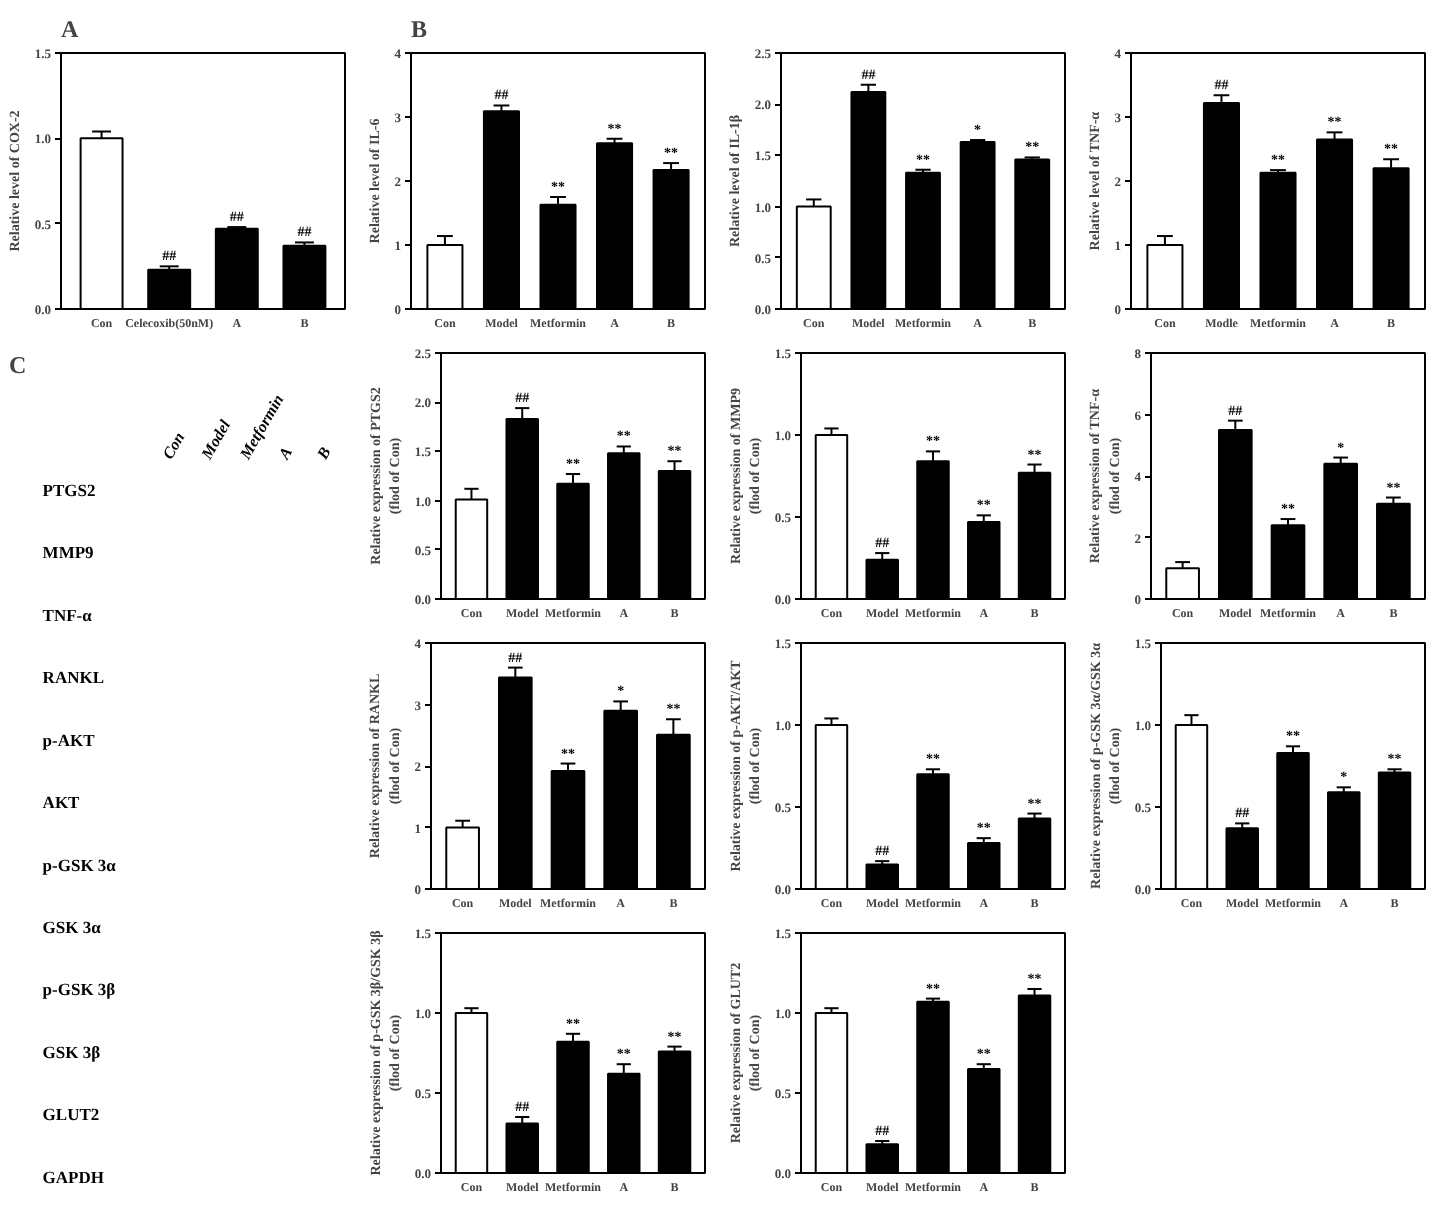 This screenshot has height=1206, width=1444. What do you see at coordinates (68, 739) in the screenshot?
I see `category-label: p-AKT` at bounding box center [68, 739].